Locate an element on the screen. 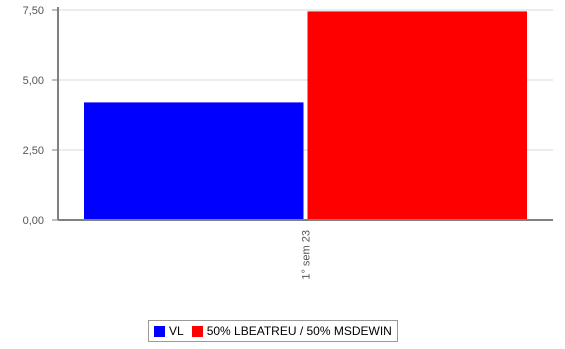 The image size is (565, 349). legend-item-lbeatreu-msdewin: 50% LBEATREU / 50% MSDEWIN is located at coordinates (291, 331).